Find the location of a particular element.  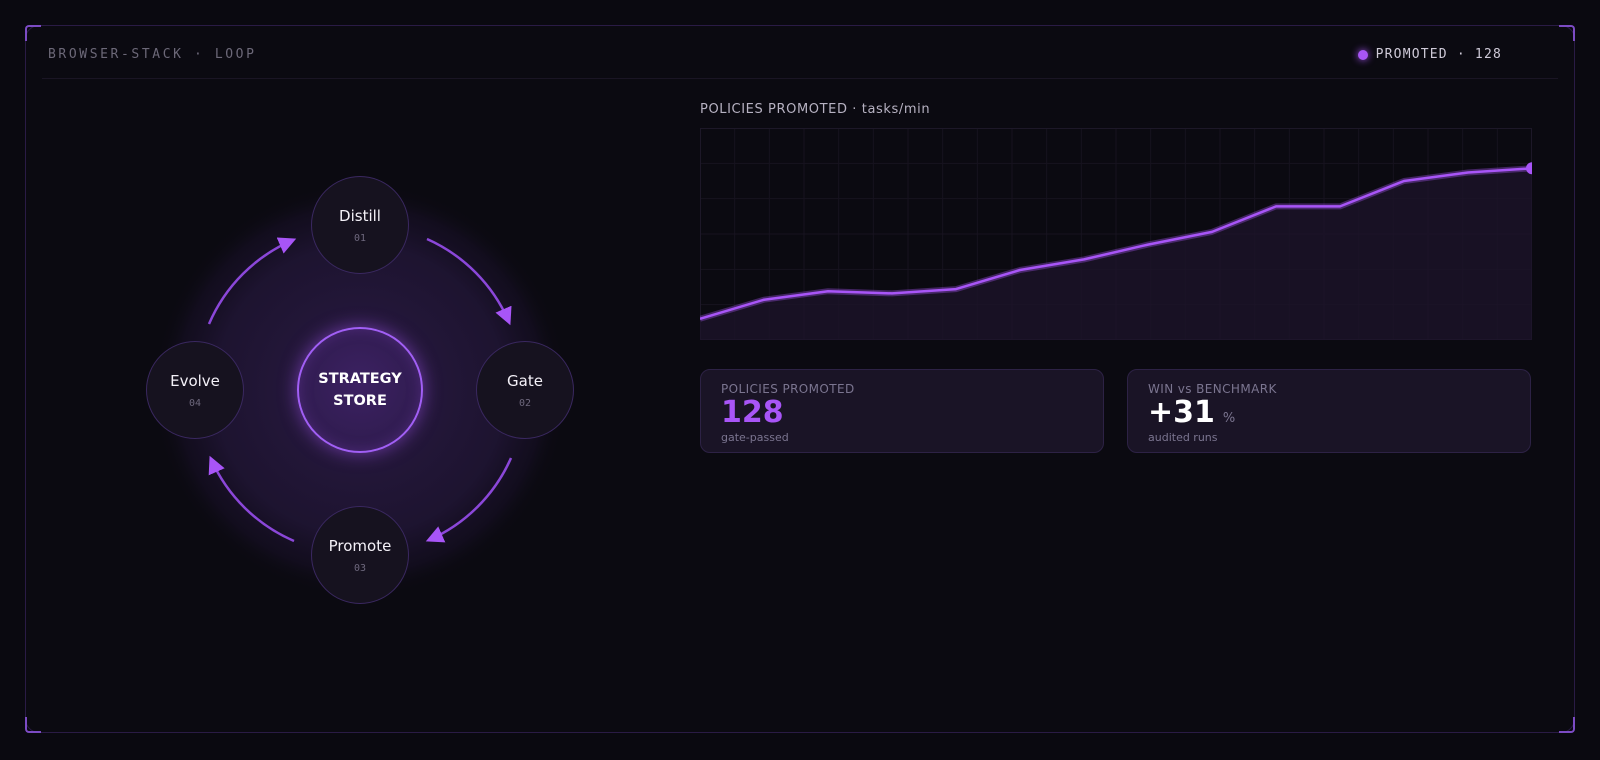

loop-step-promote: Promote 03 is located at coordinates (360, 555).